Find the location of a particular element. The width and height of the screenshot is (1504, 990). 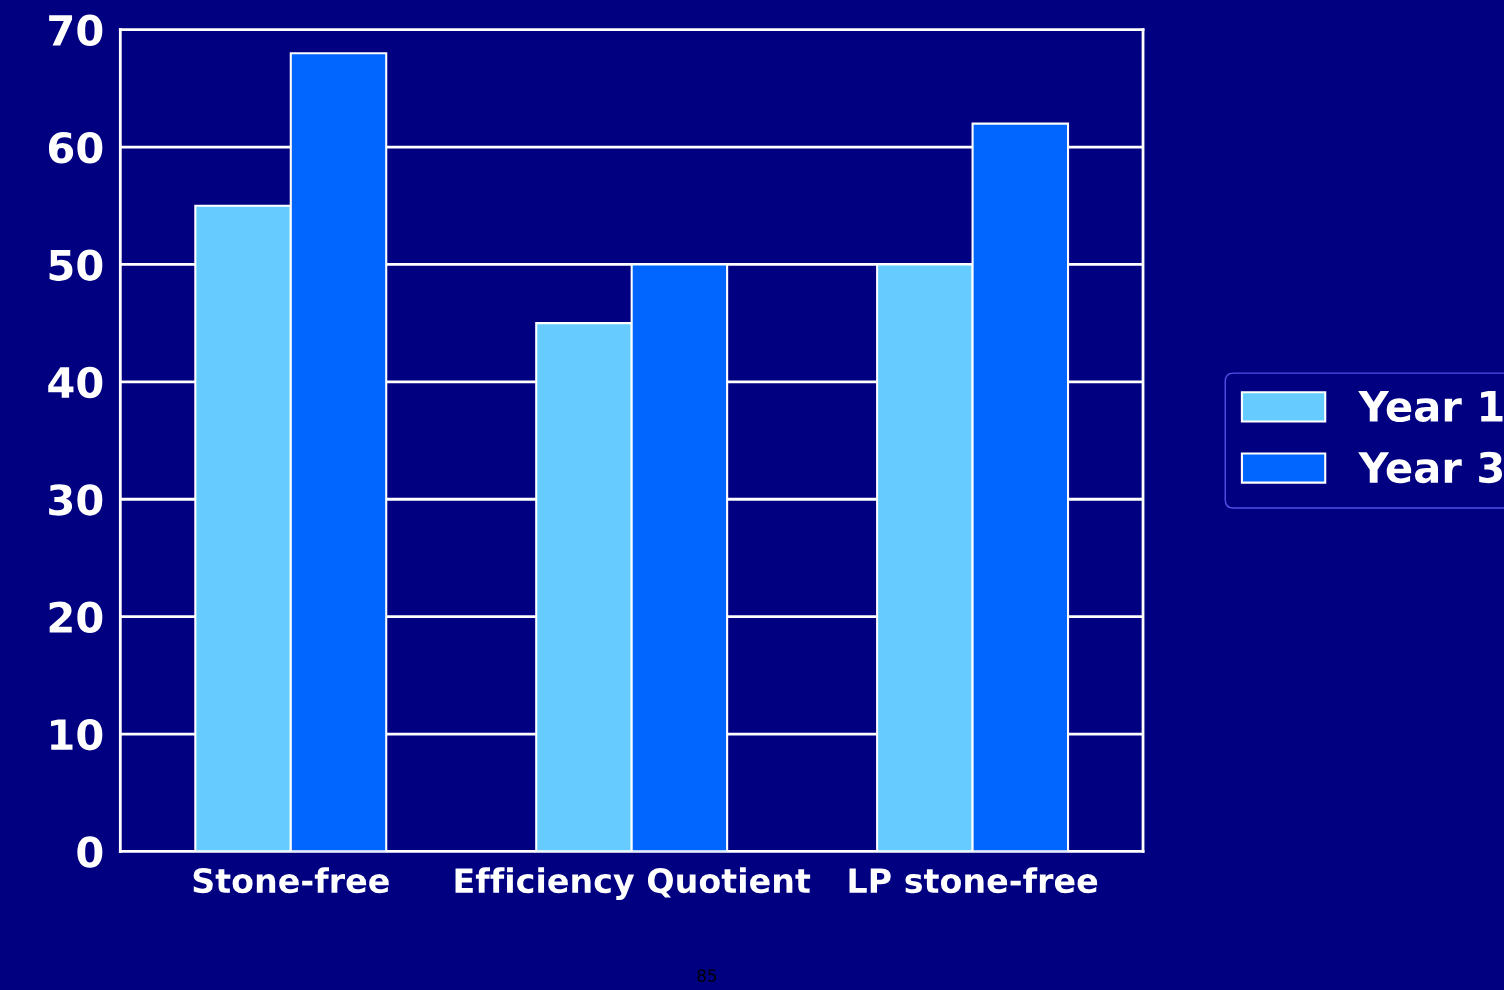

y-tick-label: 0 is located at coordinates (90, 852).